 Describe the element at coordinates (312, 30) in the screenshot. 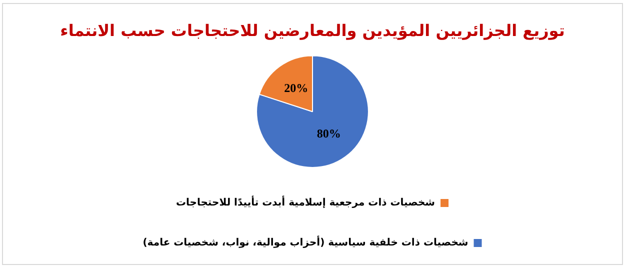

I see `chart-title: توزيع الجزائريين المؤيدين والمعارضين للاحتجاجات حسب الانتماء` at that location.